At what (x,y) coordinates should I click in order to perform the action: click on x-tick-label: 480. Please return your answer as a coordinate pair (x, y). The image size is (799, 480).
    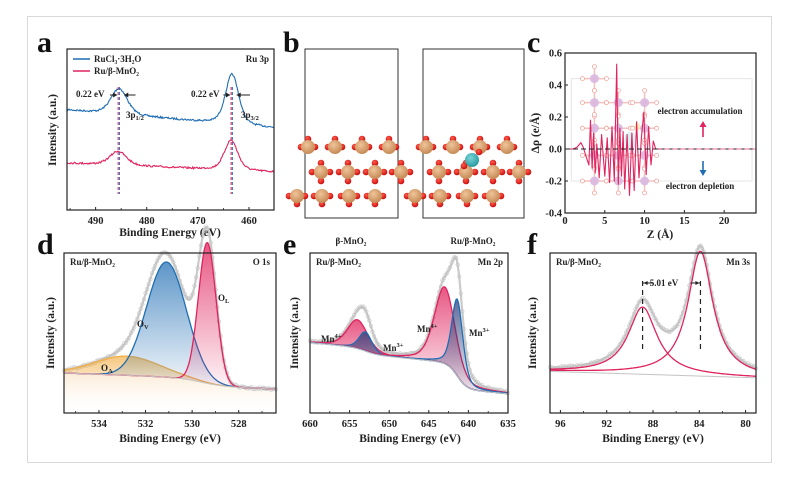
    Looking at the image, I should click on (147, 221).